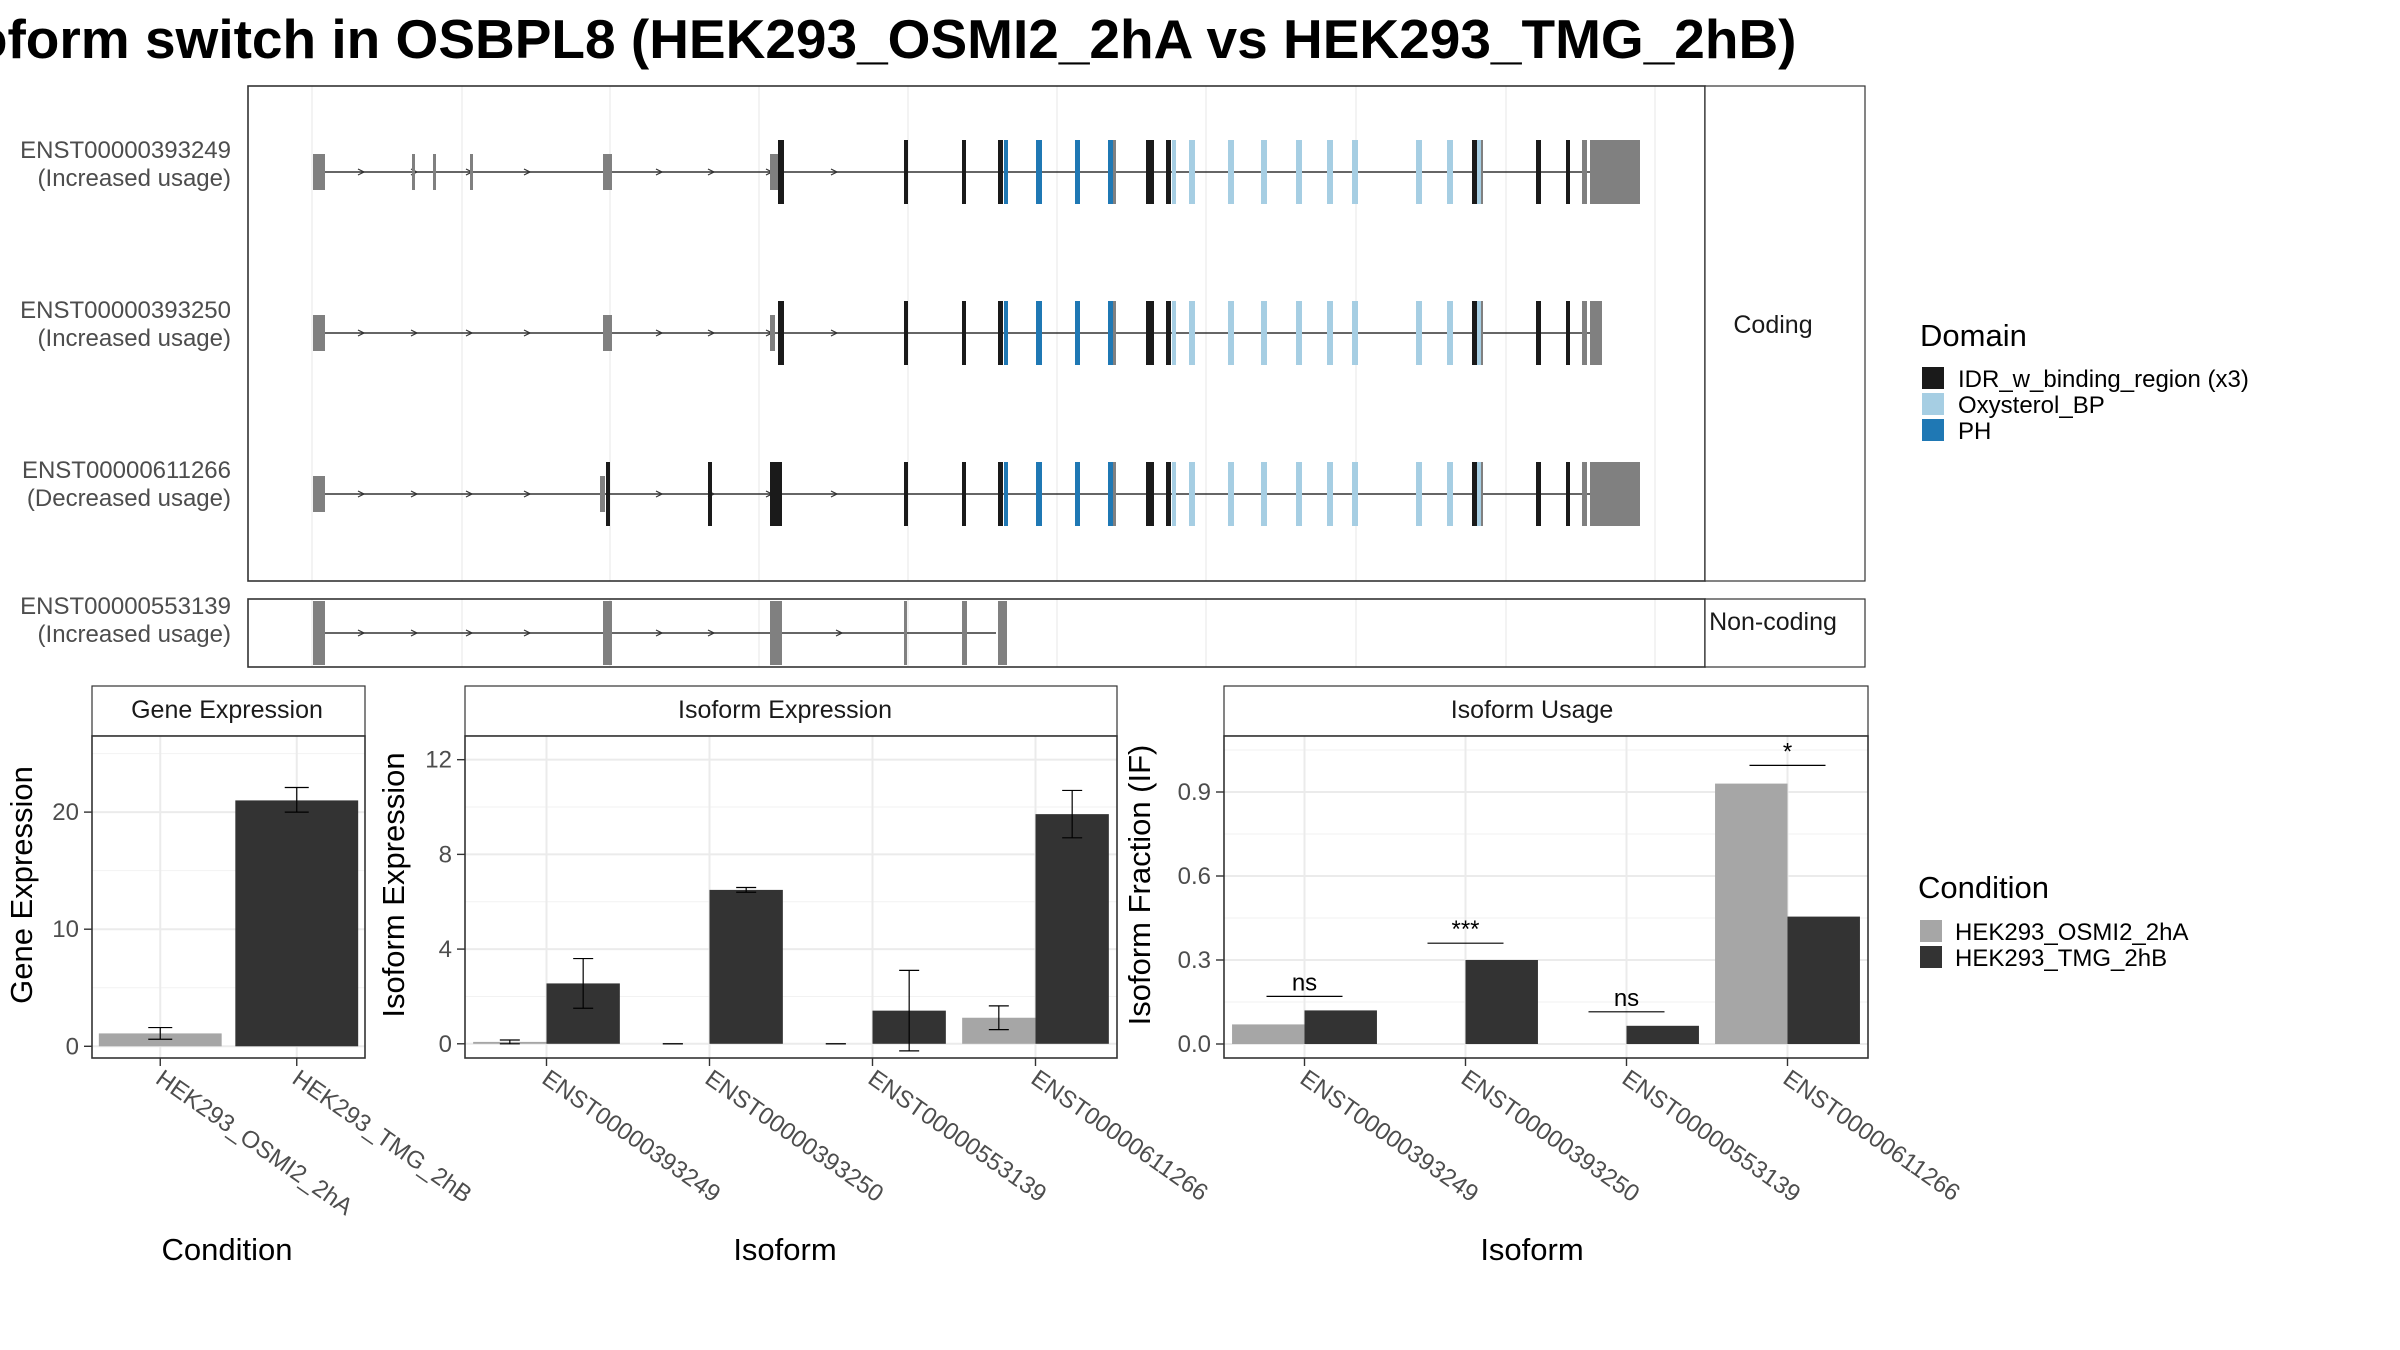 The width and height of the screenshot is (2400, 1350). I want to click on isoform-usage-y-tick-label: 0.9, so click(1194, 792).